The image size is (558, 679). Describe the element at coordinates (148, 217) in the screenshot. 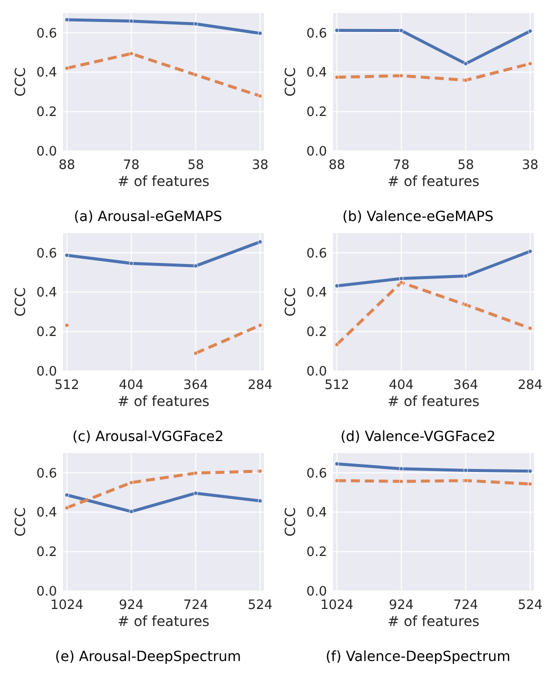

I see `text: (a) Arousal-eGeMAPS` at that location.